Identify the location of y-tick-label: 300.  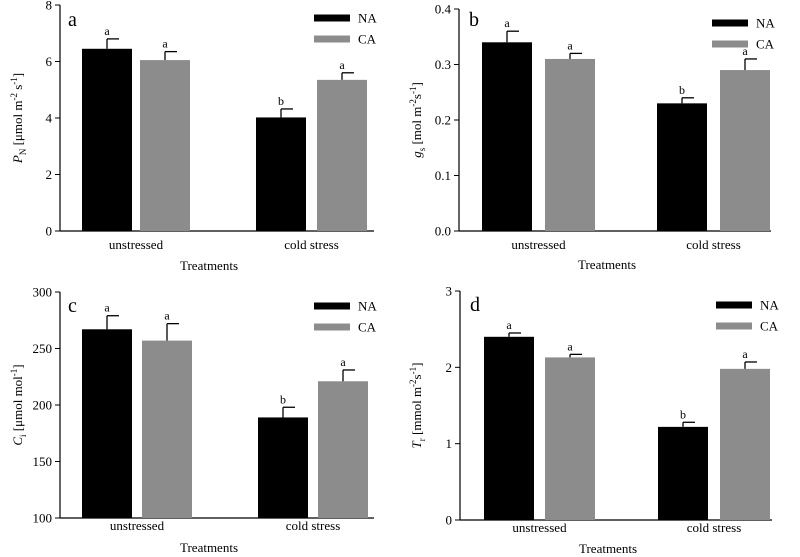
(43, 292).